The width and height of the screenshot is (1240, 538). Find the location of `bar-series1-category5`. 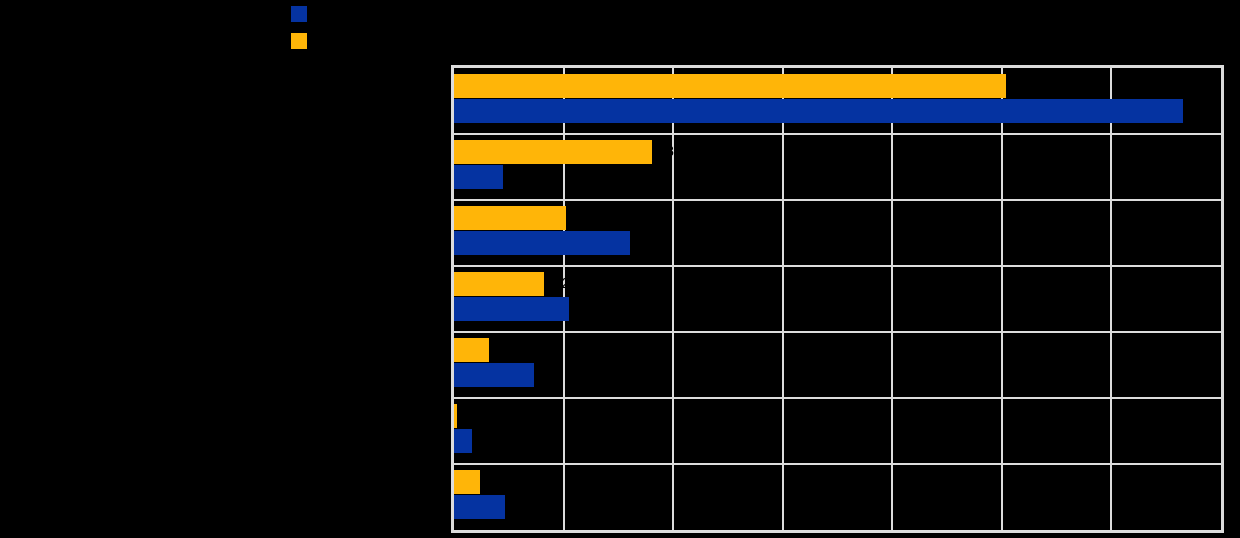

bar-series1-category5 is located at coordinates (494, 375).